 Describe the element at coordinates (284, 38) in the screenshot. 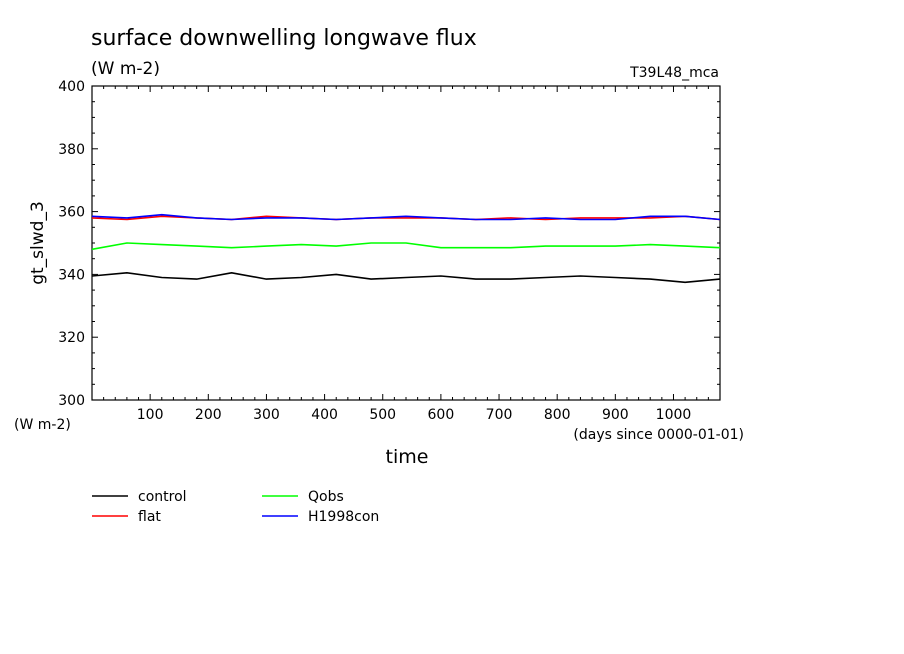

I see `chart-title: surface downwelling longwave flux` at that location.